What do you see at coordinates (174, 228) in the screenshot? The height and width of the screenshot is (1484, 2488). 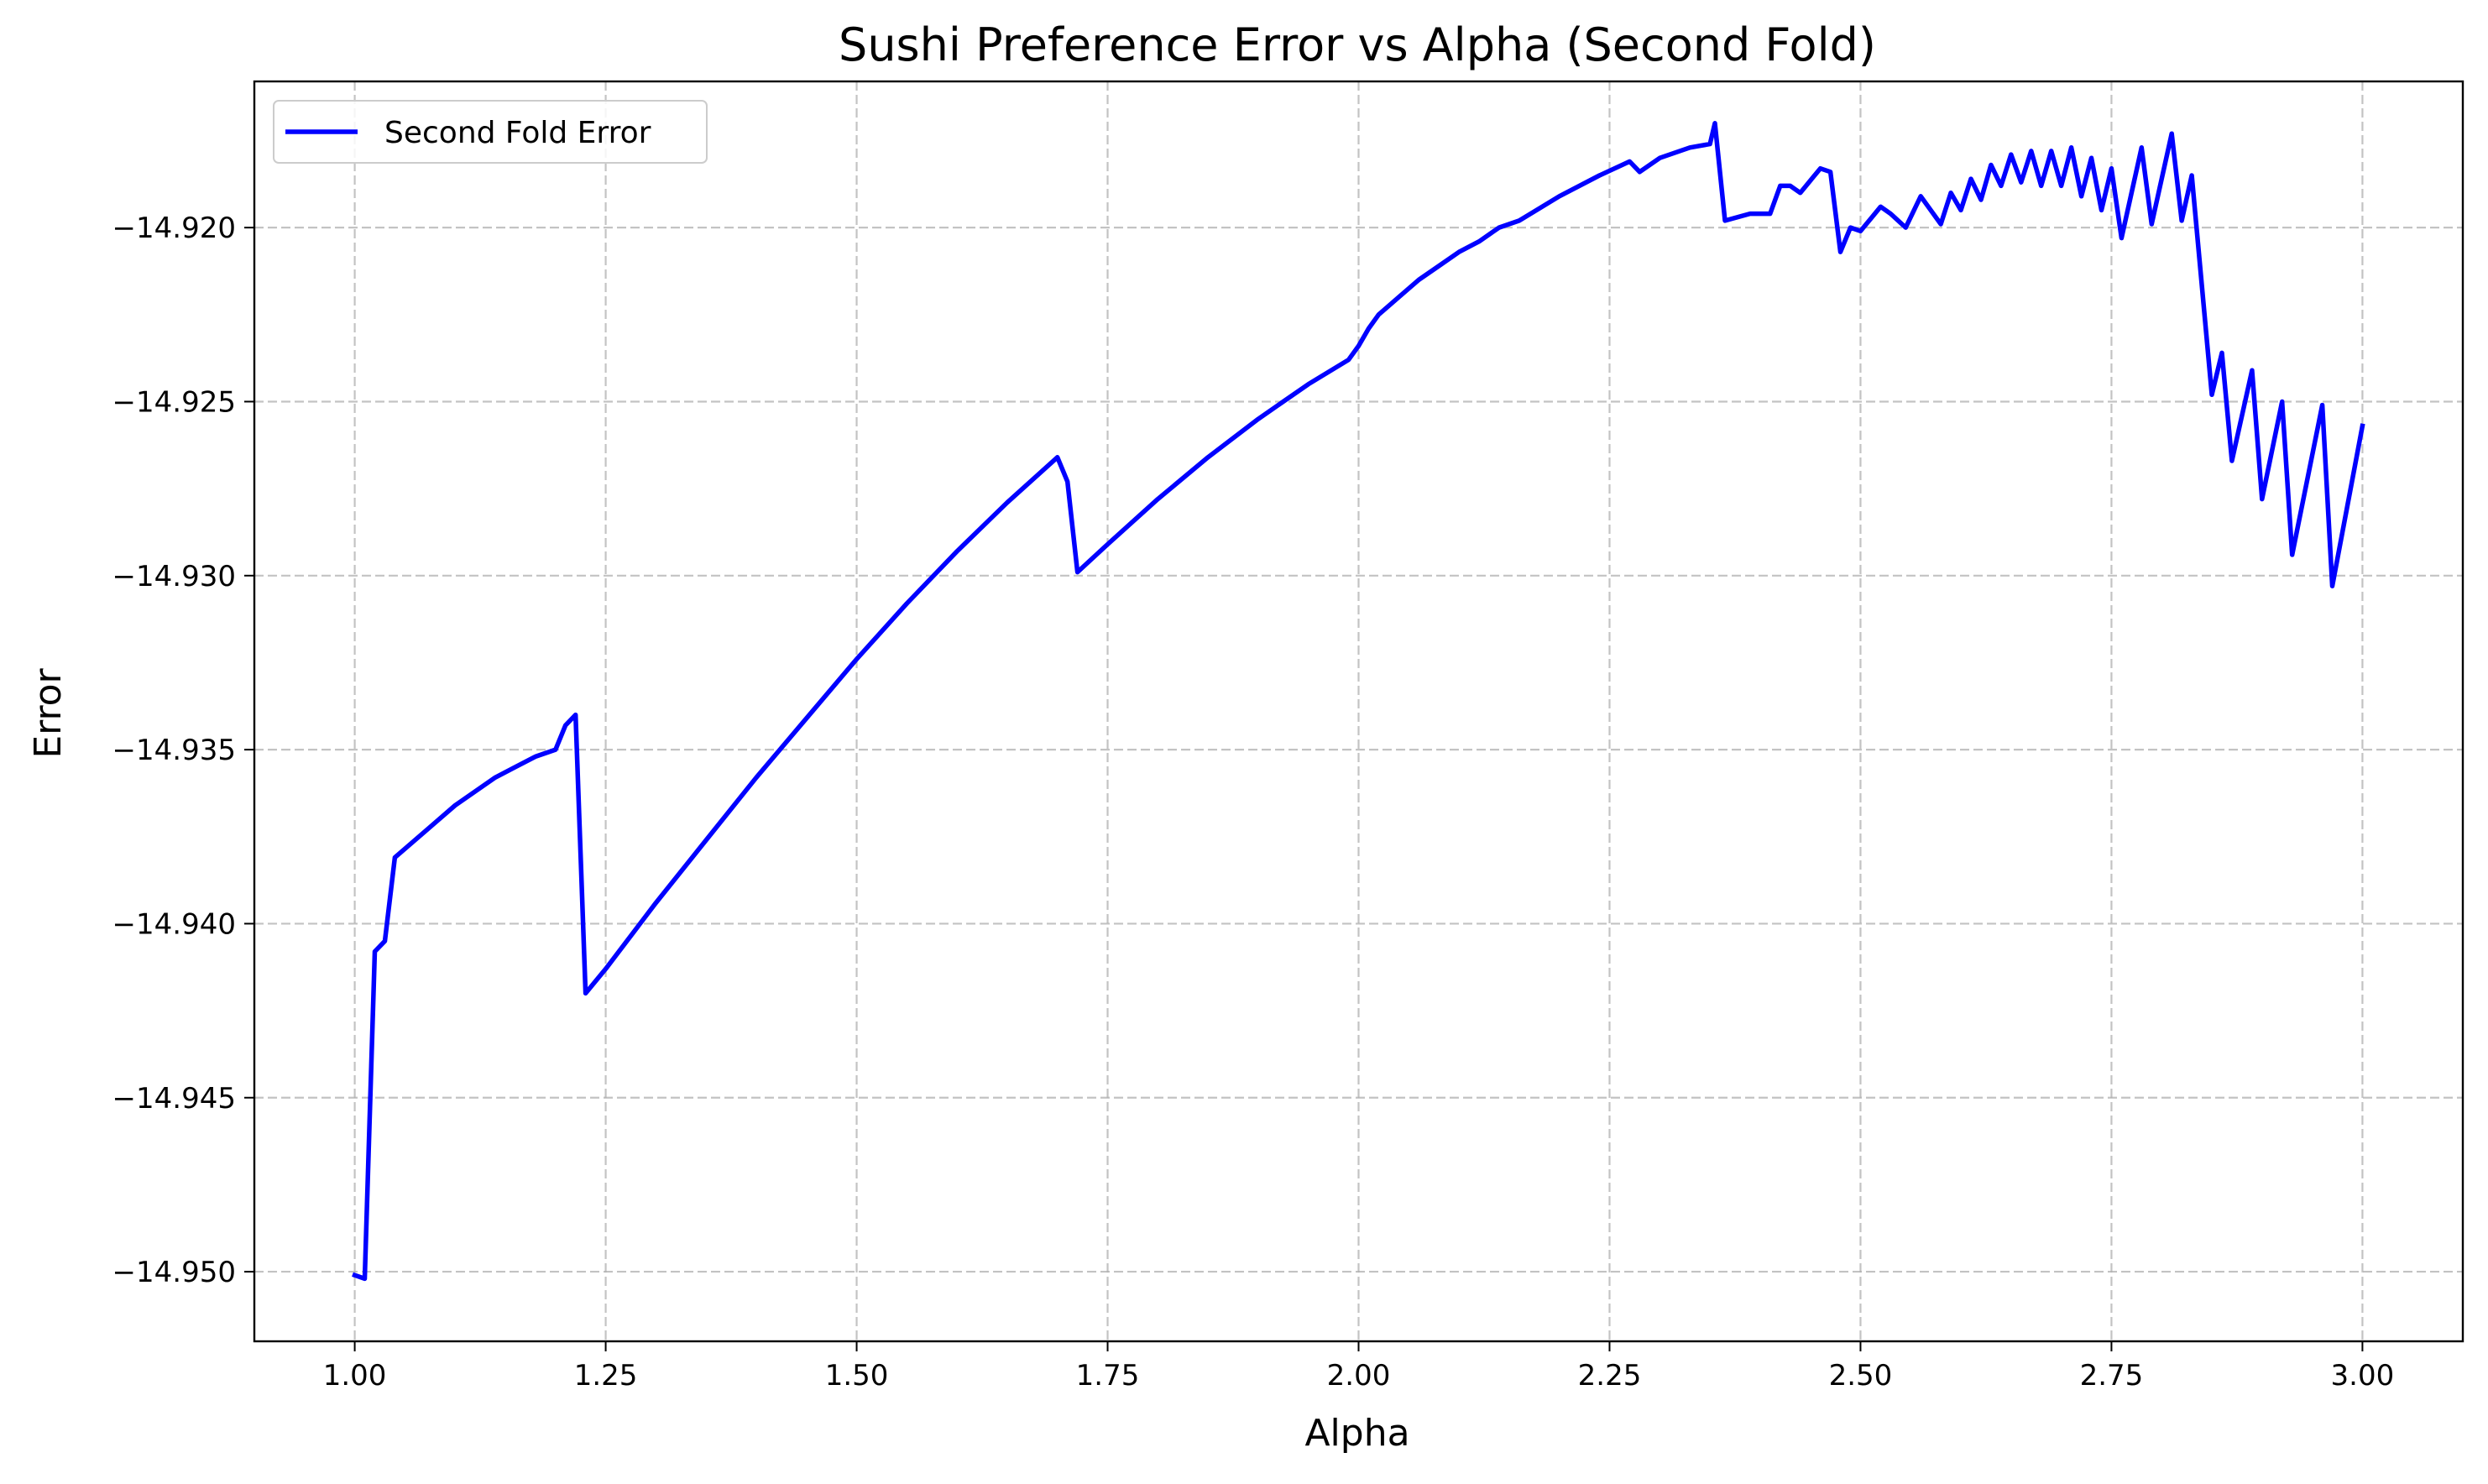 I see `y-tick-label: −14.920` at bounding box center [174, 228].